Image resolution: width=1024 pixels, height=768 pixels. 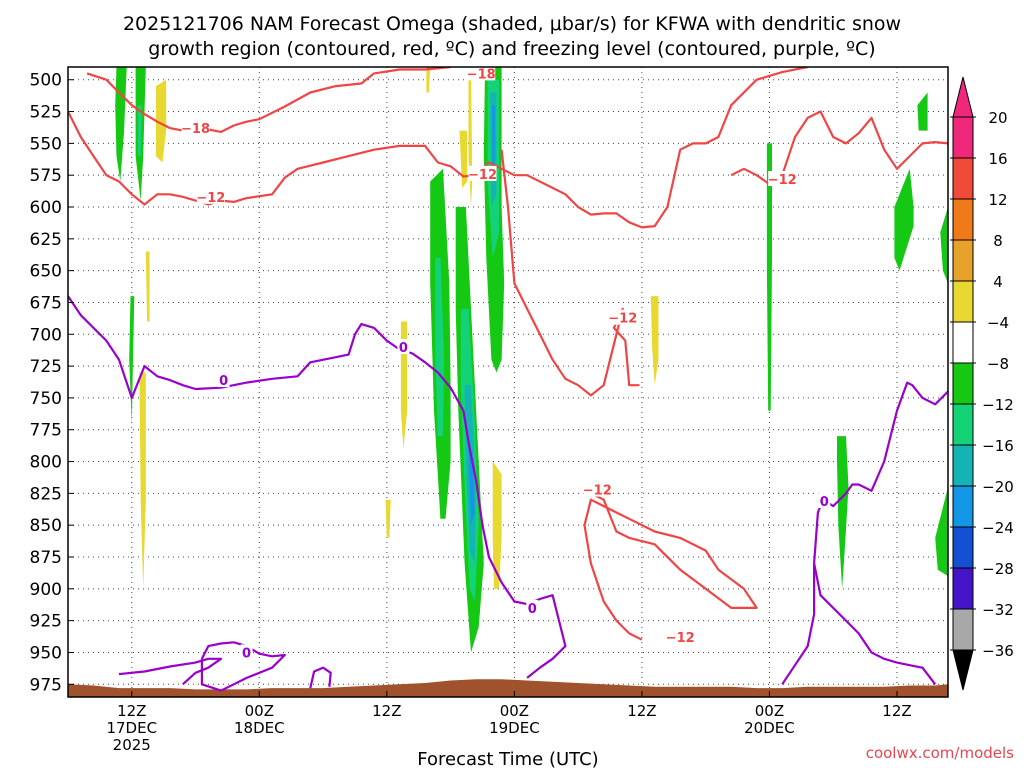 I want to click on colorbar-label: −24, so click(x=998, y=528).